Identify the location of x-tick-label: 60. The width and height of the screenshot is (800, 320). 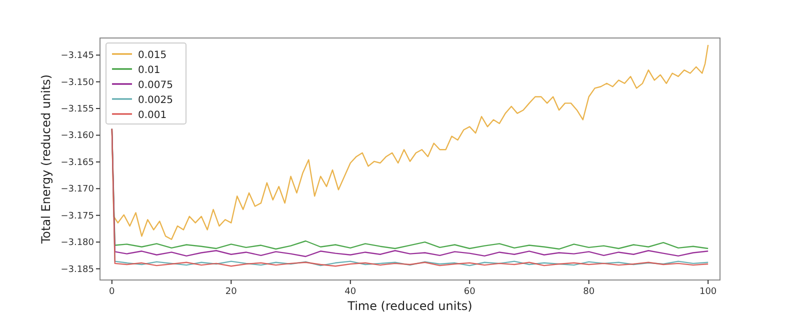
(470, 292).